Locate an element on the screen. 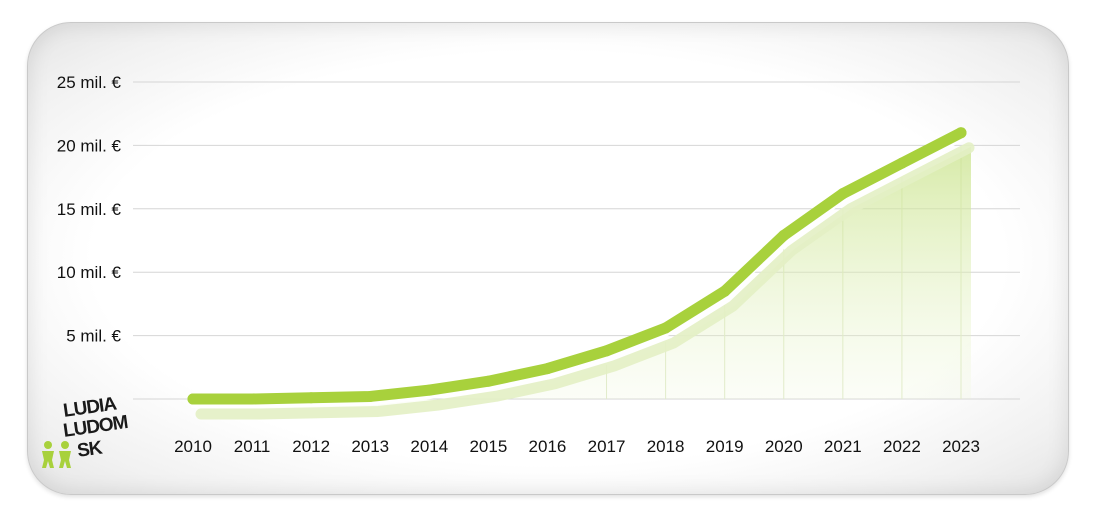  ludia-ludom-logo: LUDIA LUDOM SK is located at coordinates (90, 431).